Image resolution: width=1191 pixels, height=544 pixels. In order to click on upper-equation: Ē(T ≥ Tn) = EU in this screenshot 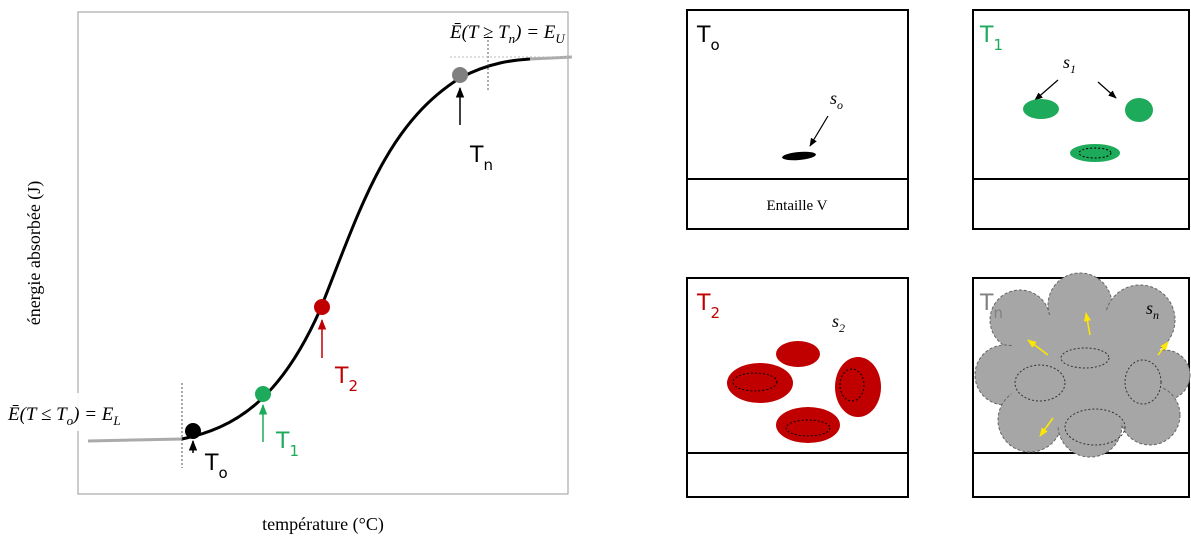, I will do `click(507, 34)`.